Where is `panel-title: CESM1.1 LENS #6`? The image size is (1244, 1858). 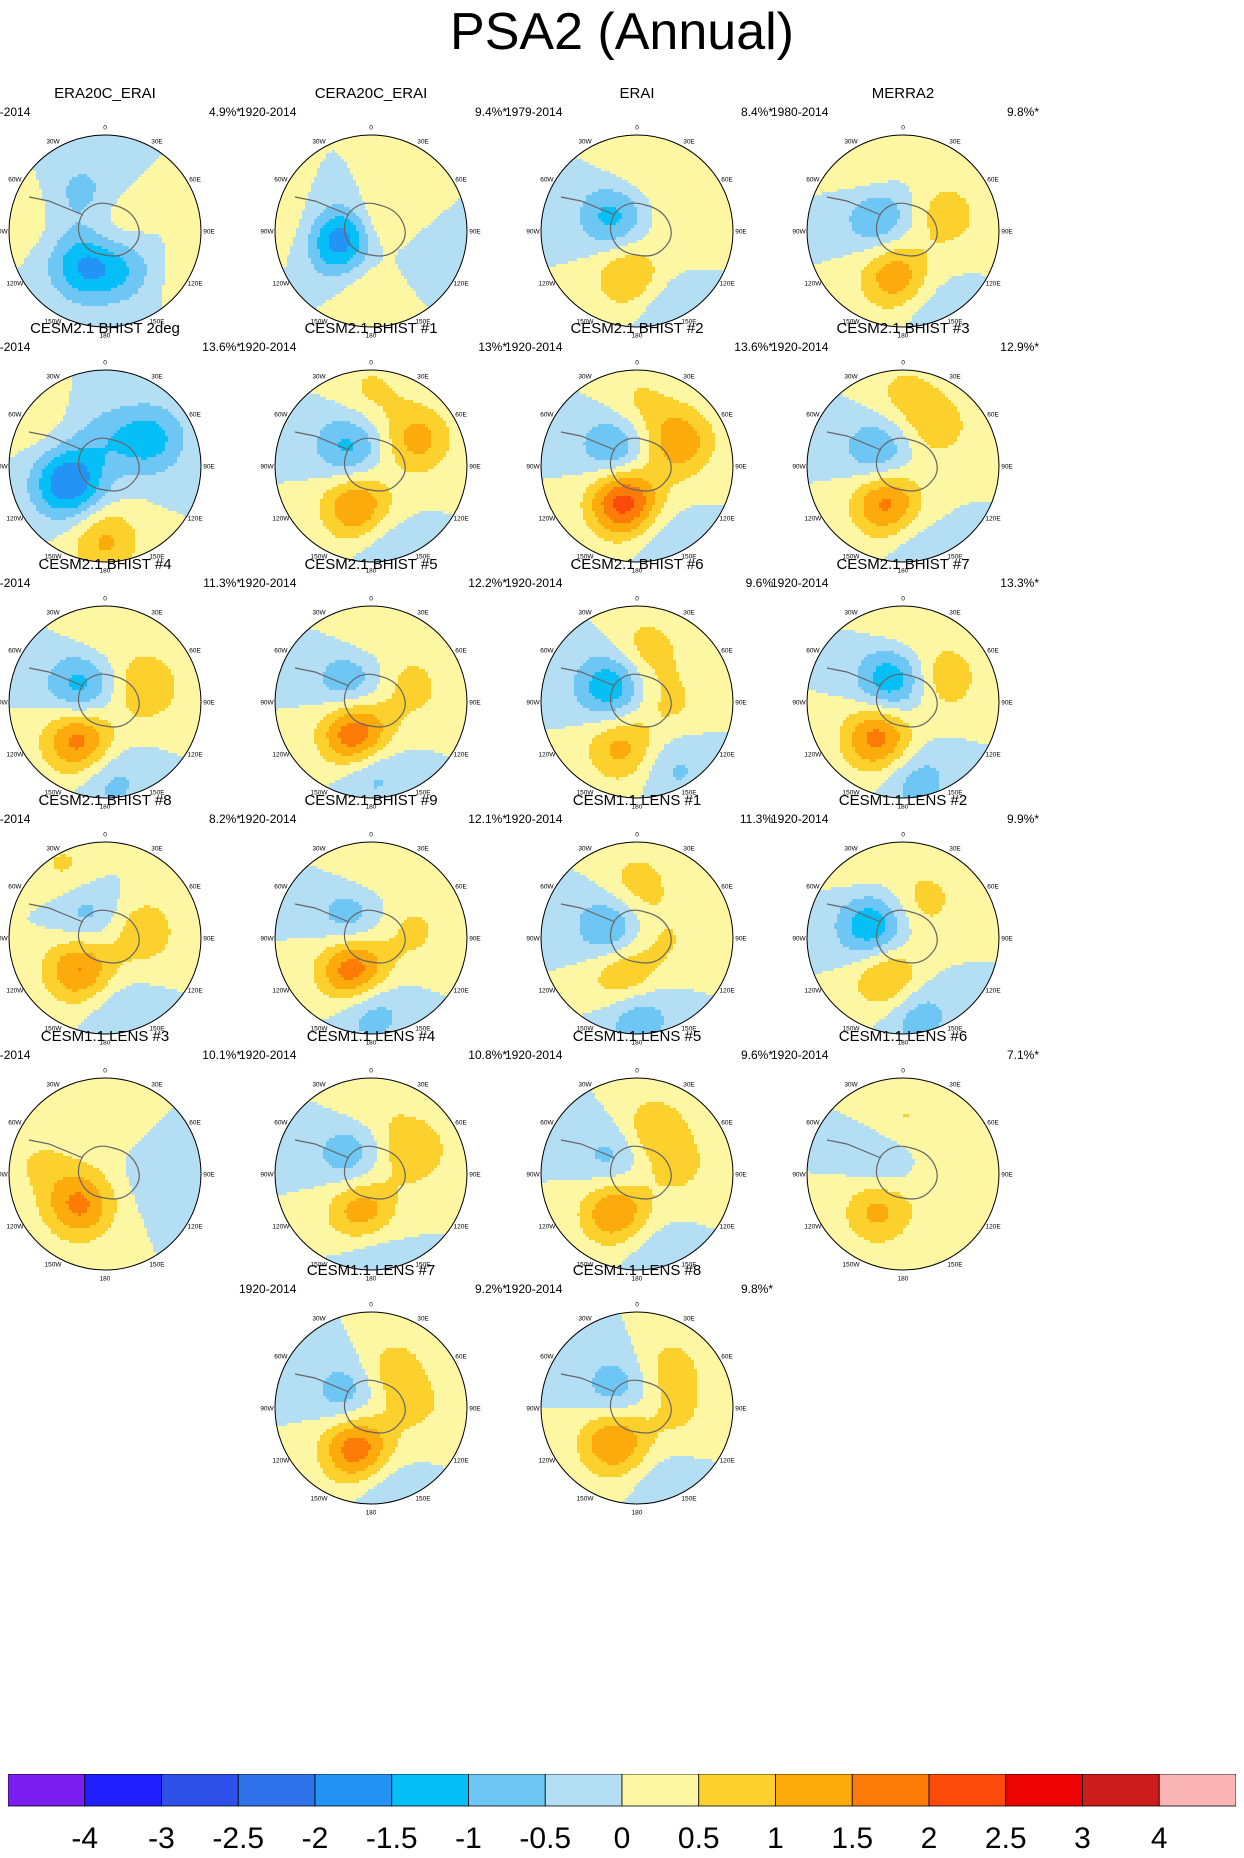
panel-title: CESM1.1 LENS #6 is located at coordinates (903, 1037).